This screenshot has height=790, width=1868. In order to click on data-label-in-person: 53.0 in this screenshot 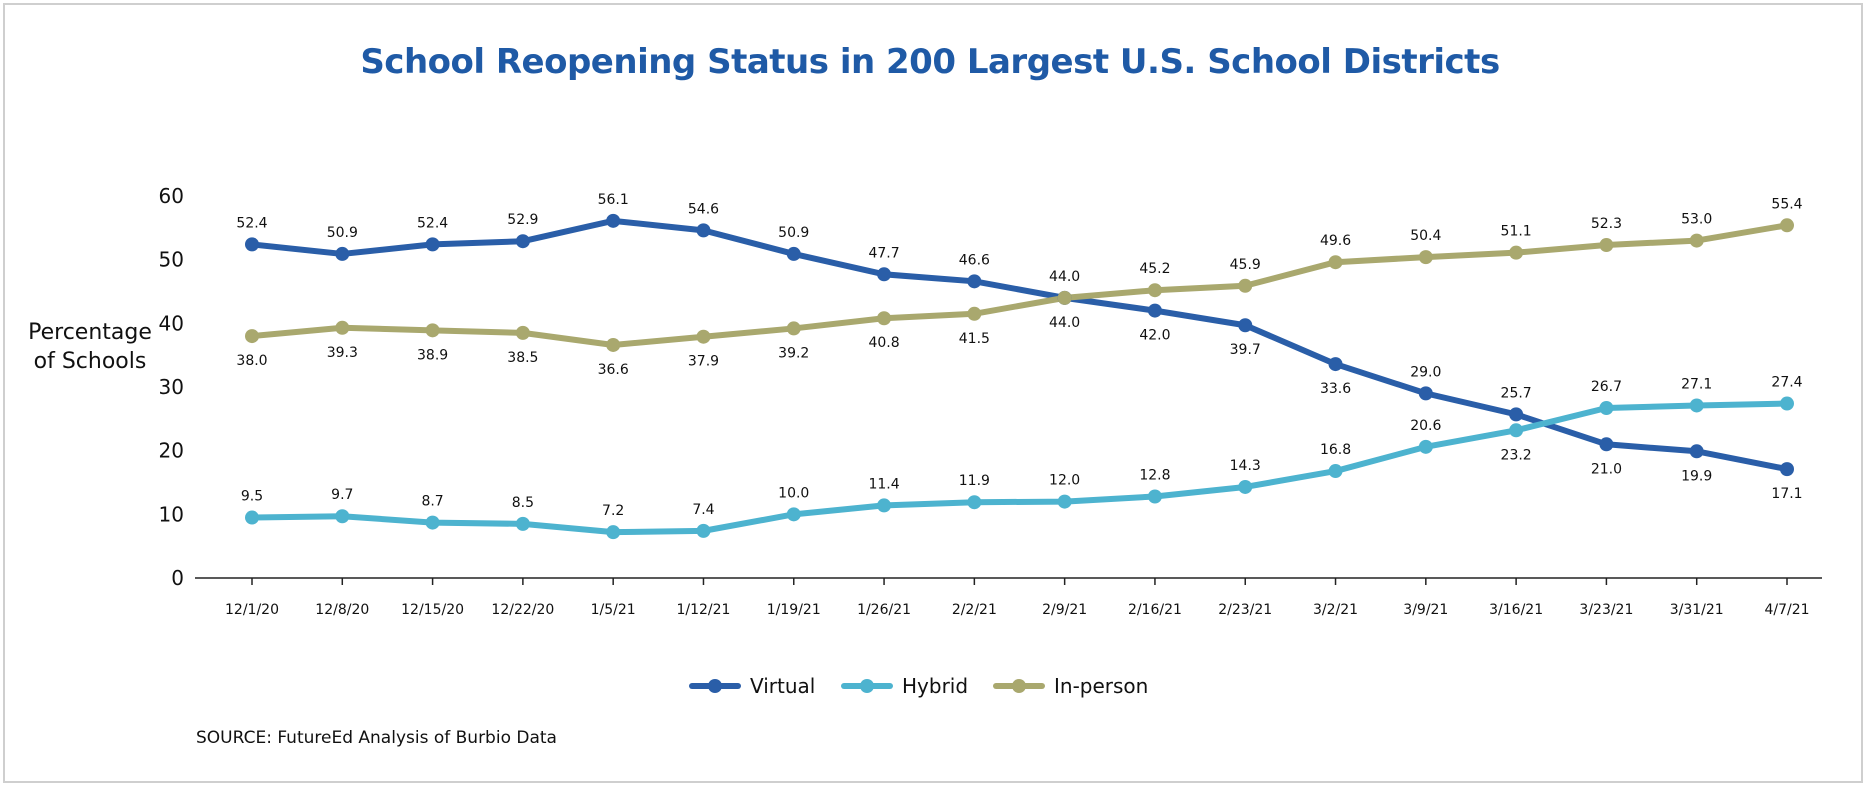, I will do `click(1696, 220)`.